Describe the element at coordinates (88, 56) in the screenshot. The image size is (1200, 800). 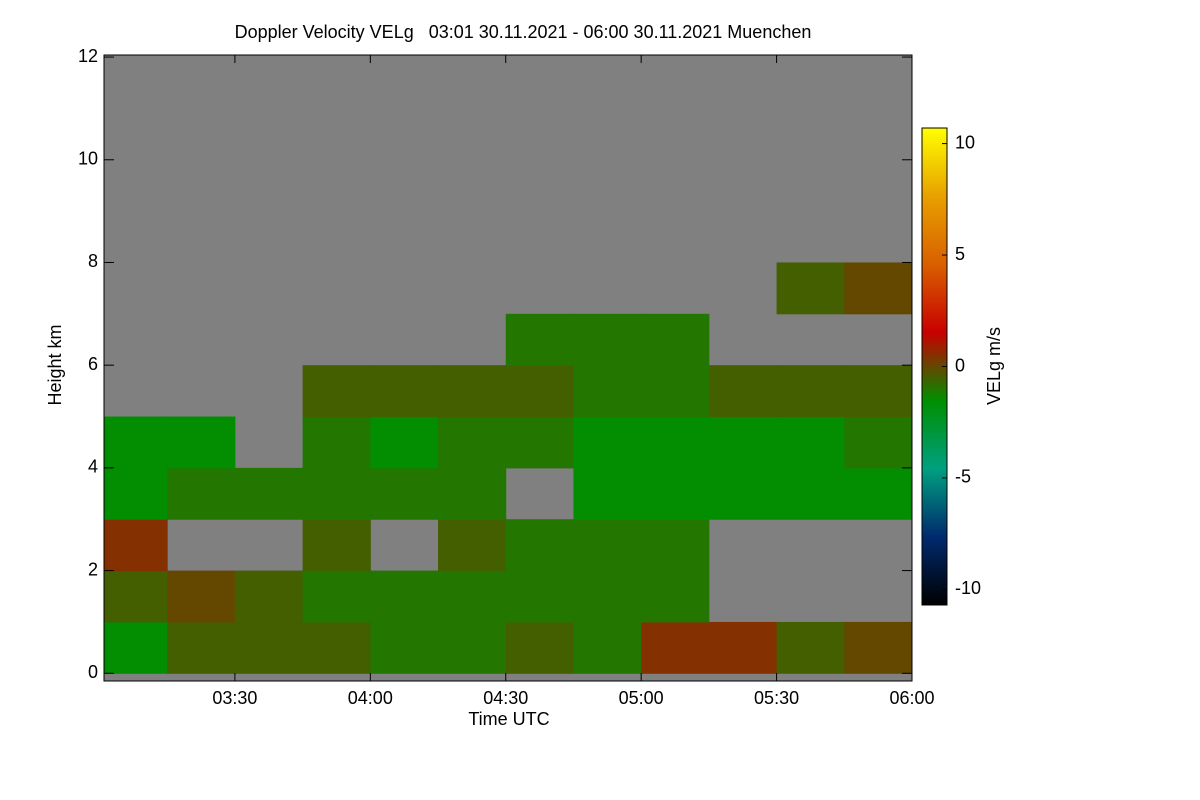
I see `y-tick-label: 12` at that location.